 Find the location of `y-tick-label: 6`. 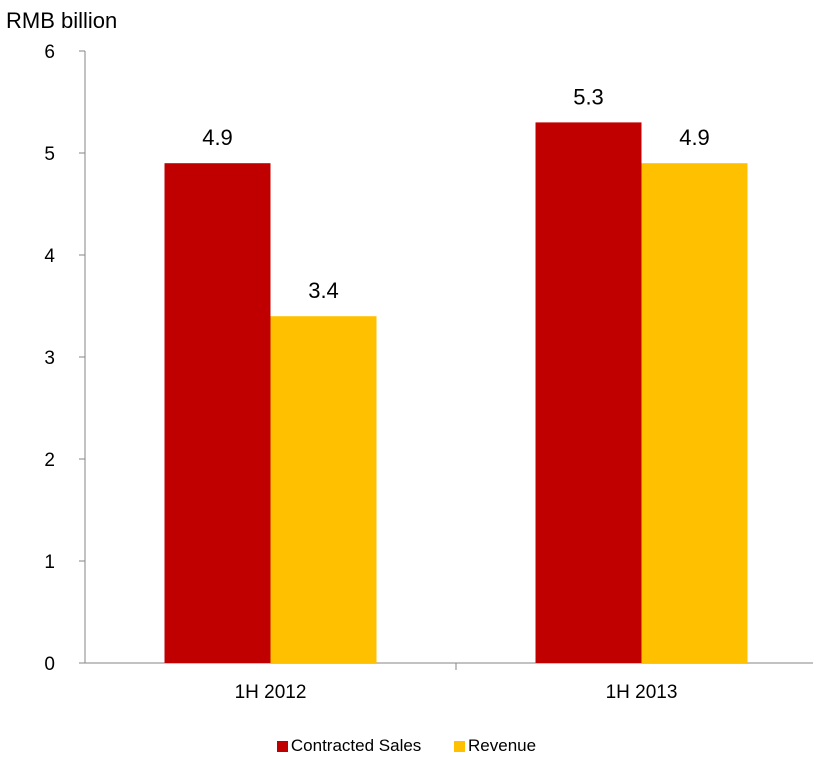

y-tick-label: 6 is located at coordinates (49, 52).